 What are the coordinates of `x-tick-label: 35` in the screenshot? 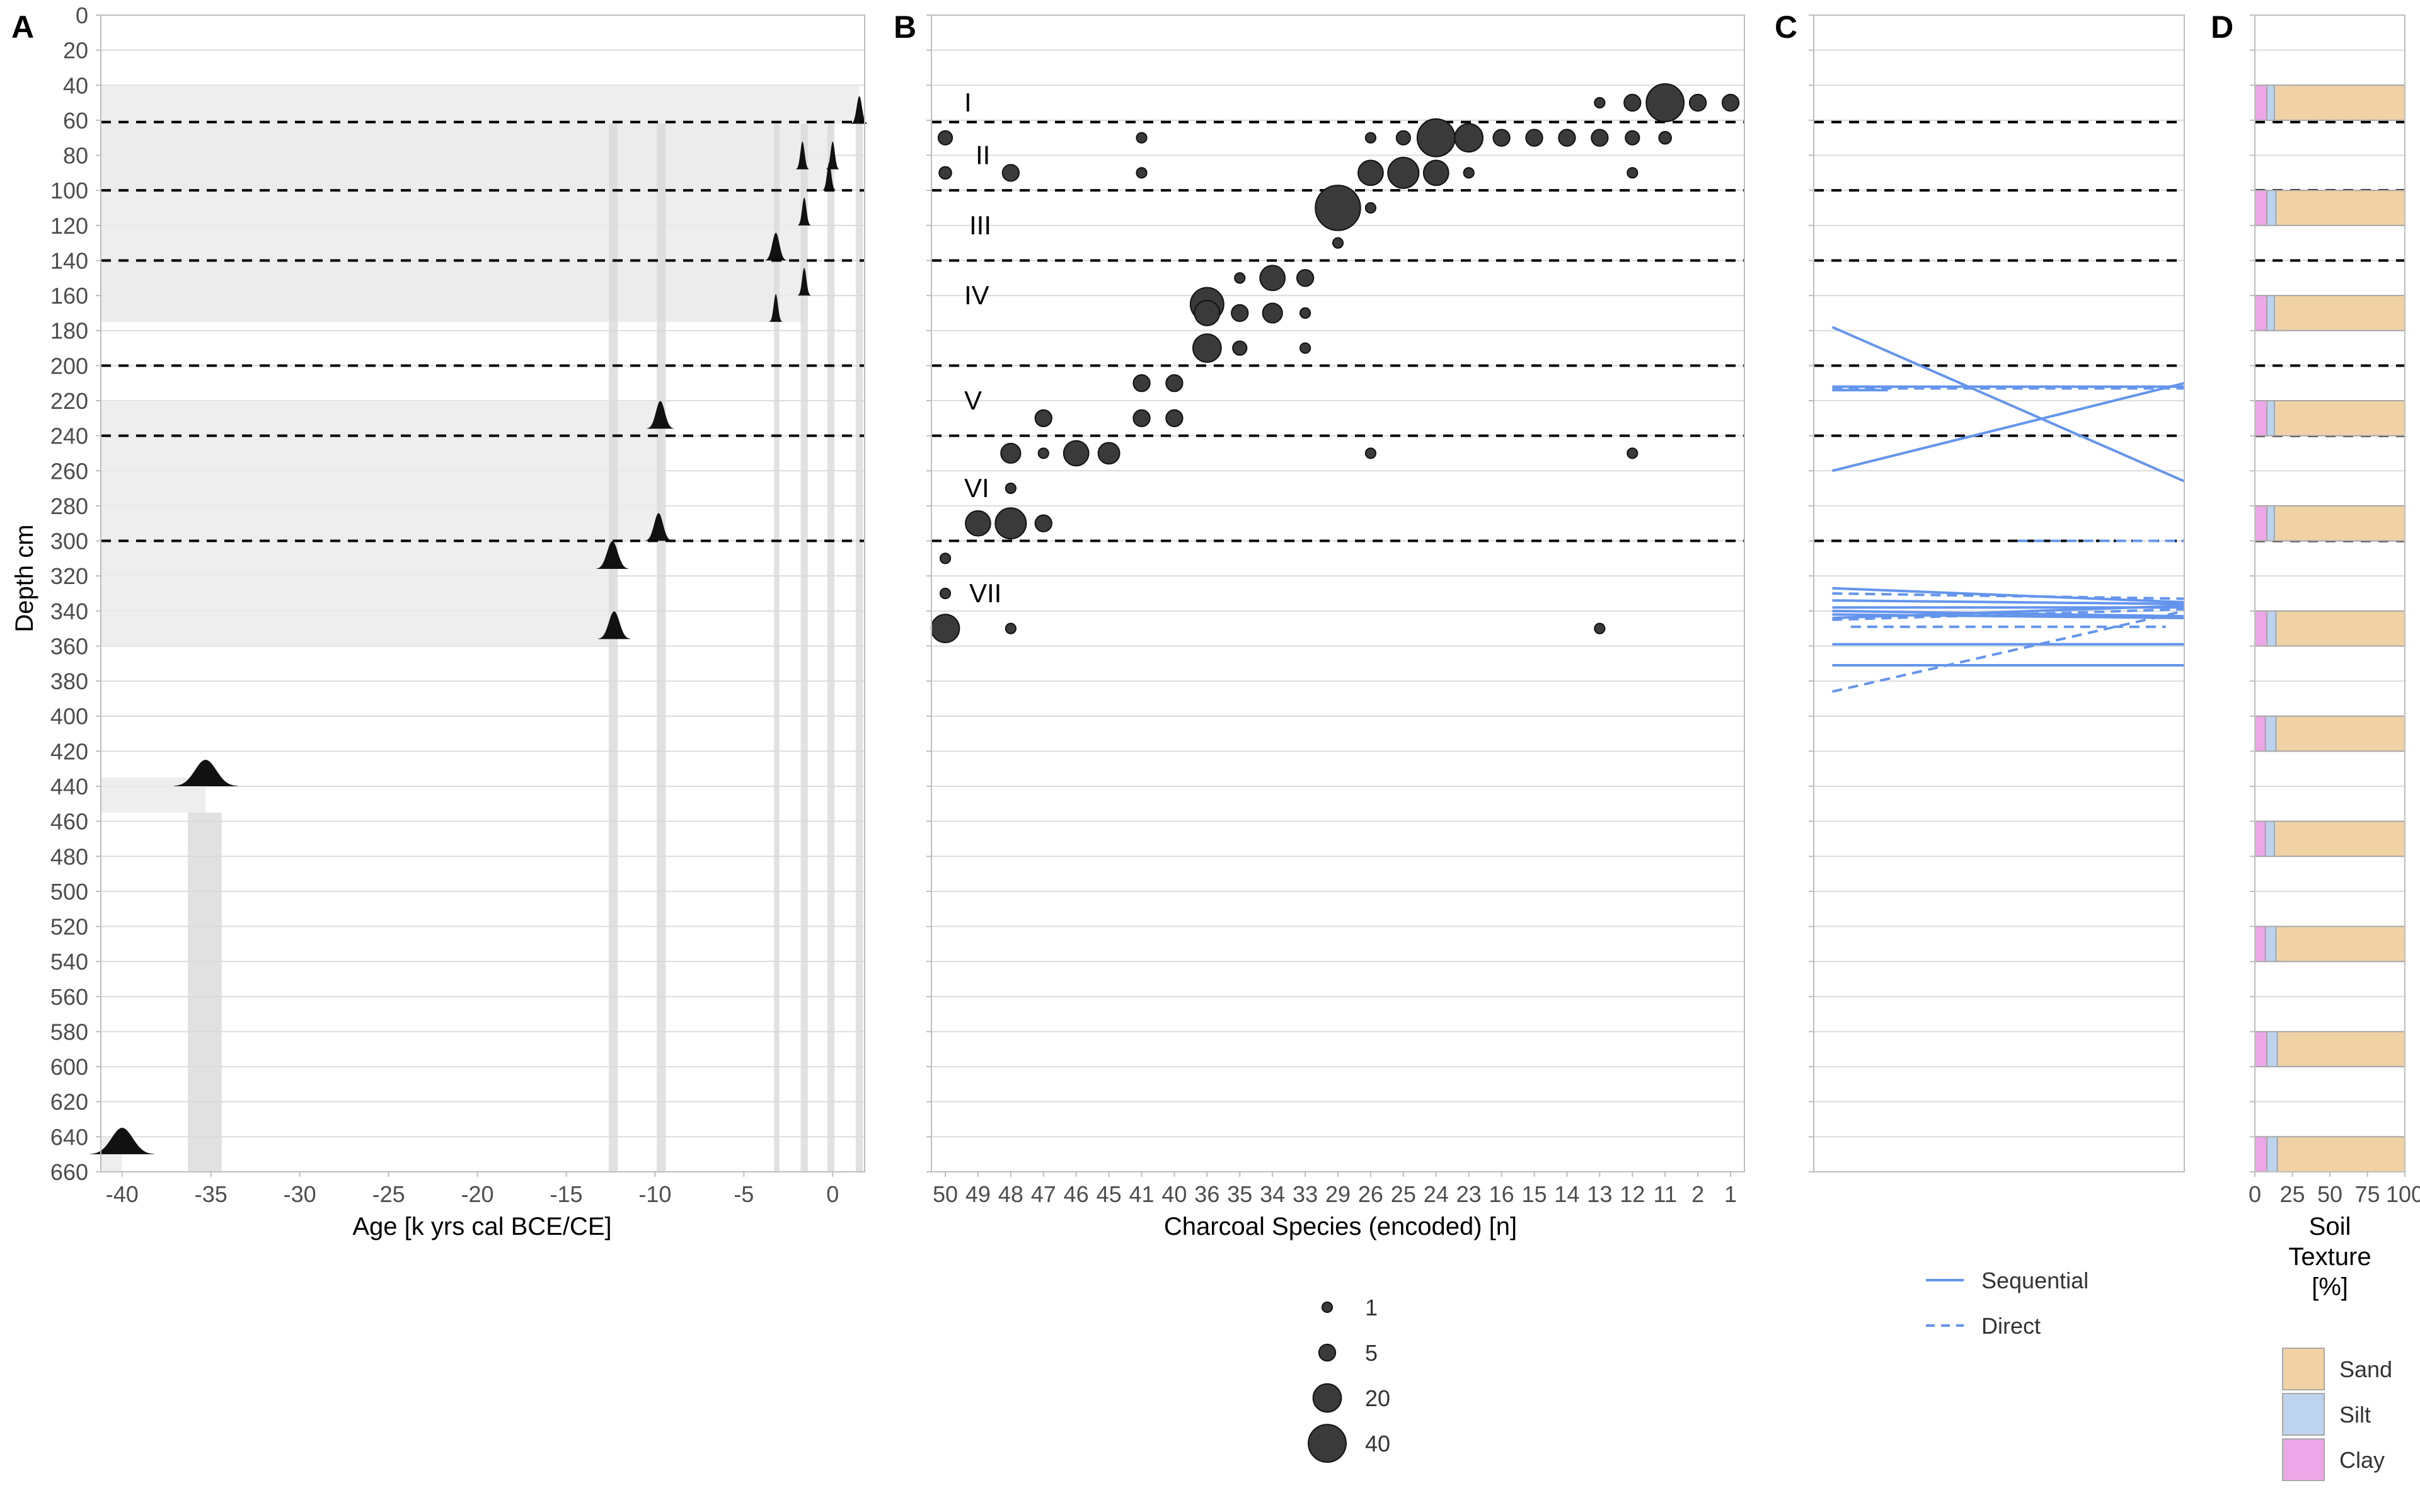 It's located at (1239, 1194).